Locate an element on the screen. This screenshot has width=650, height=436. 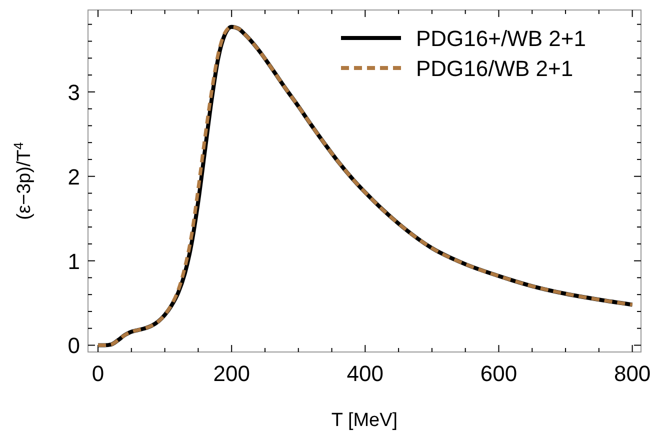
x-axis-title: T [MeV] is located at coordinates (364, 420).